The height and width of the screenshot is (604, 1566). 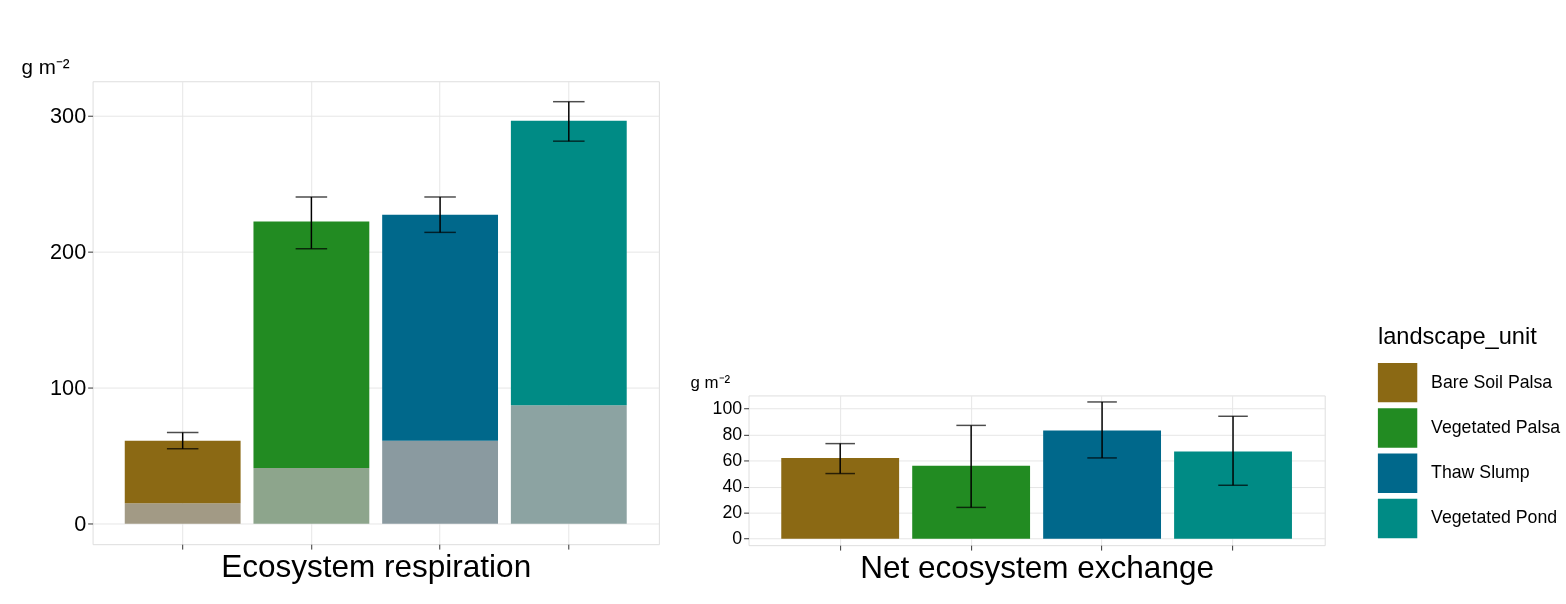 I want to click on legend-label: Bare Soil Palsa, so click(x=1492, y=381).